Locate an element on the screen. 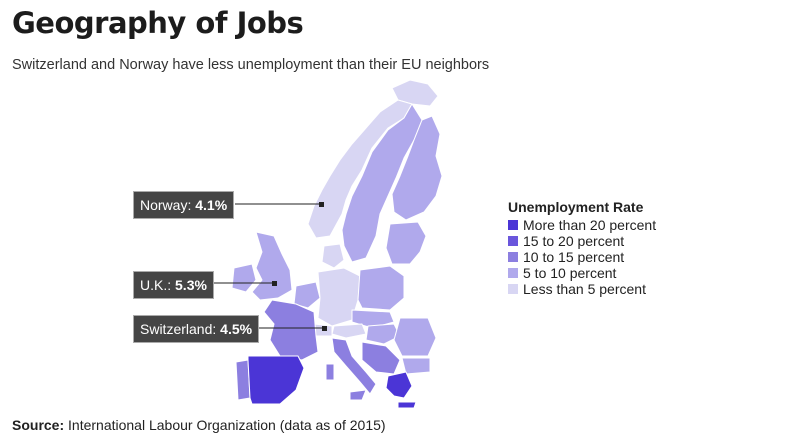  region-ireland is located at coordinates (244, 278).